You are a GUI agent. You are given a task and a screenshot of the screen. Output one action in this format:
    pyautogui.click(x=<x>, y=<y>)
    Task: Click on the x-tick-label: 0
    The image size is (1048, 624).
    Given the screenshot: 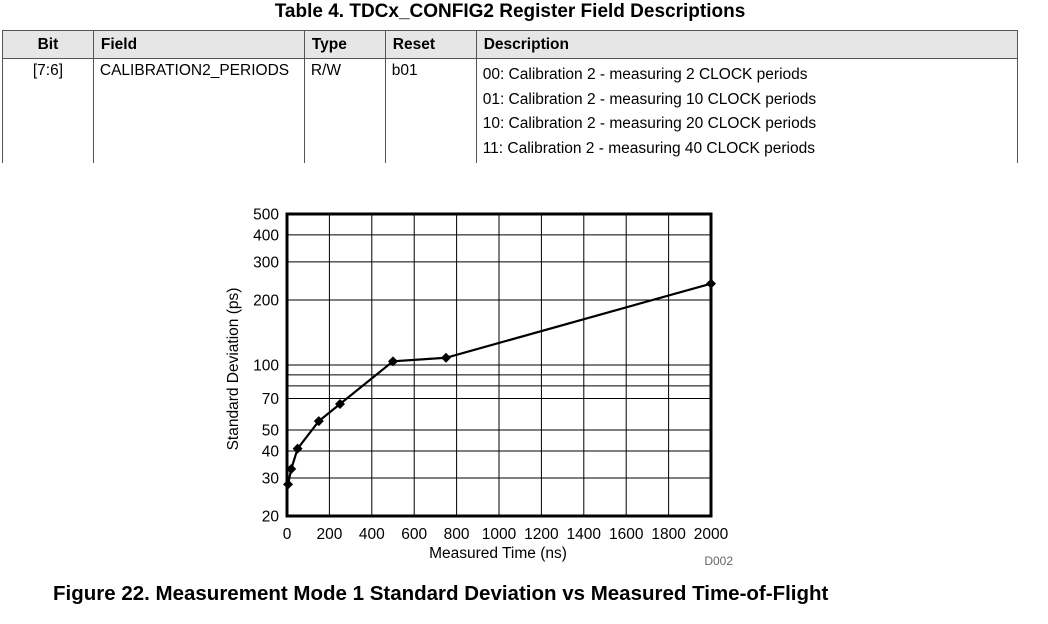 What is the action you would take?
    pyautogui.click(x=287, y=534)
    